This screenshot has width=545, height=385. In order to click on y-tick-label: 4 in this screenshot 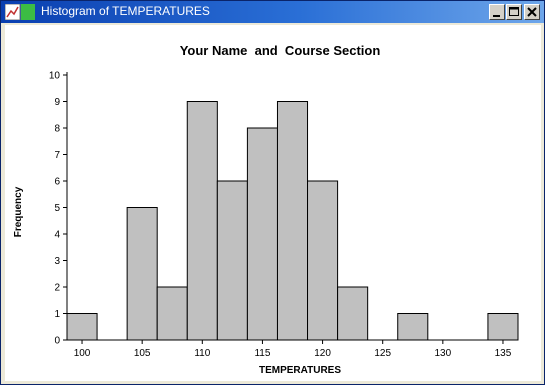, I will do `click(57, 235)`.